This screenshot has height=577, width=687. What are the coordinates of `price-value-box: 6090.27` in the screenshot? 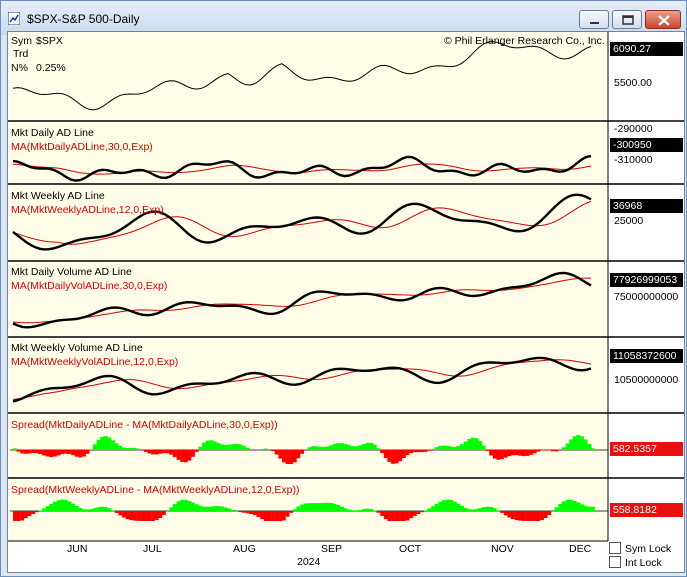 It's located at (646, 49).